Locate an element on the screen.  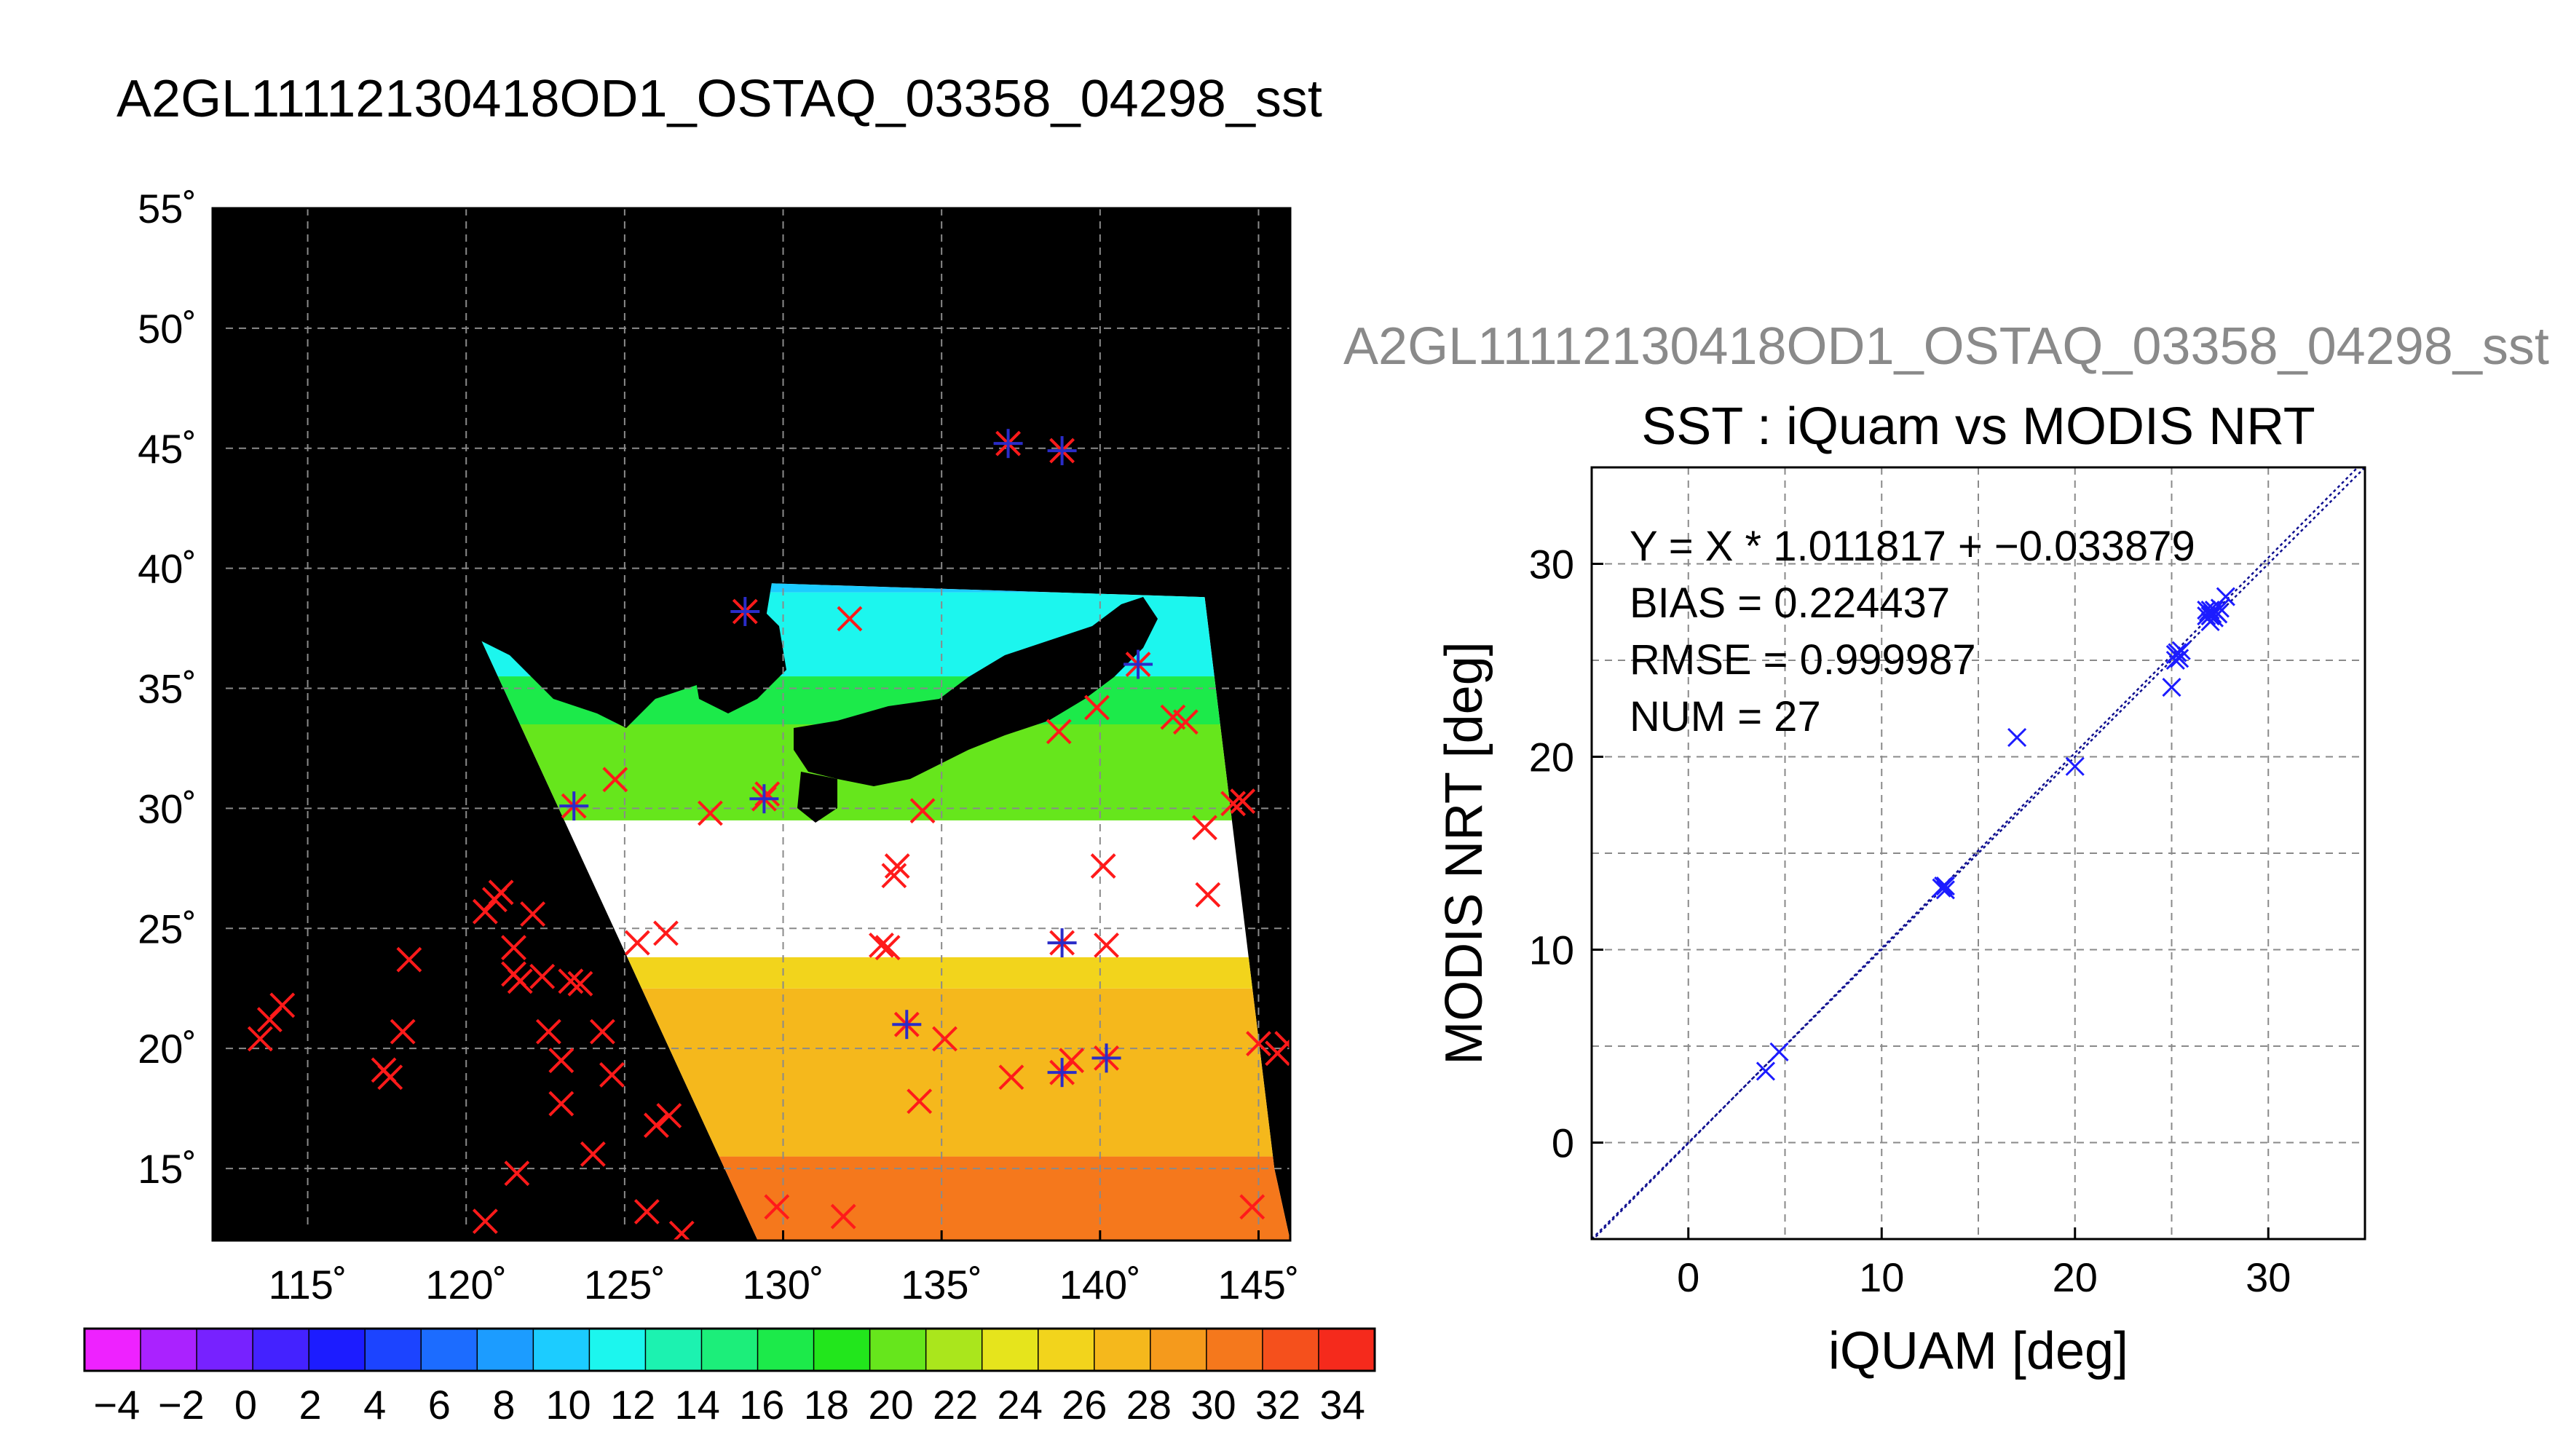
scatter-x-label: iQUAM [deg] is located at coordinates (1978, 1351).